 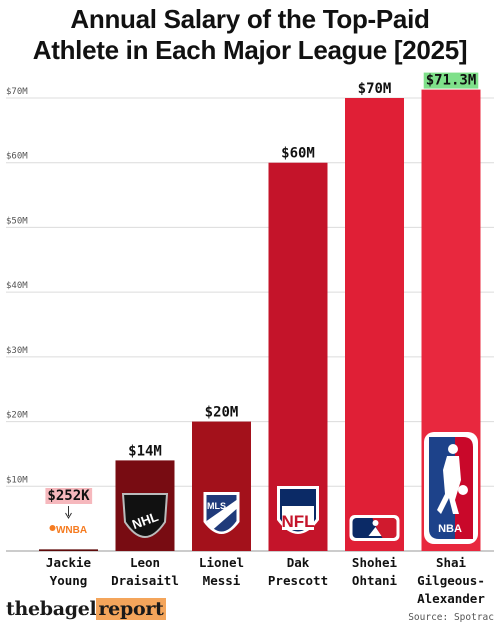 I want to click on data-label: $14M, so click(x=145, y=451).